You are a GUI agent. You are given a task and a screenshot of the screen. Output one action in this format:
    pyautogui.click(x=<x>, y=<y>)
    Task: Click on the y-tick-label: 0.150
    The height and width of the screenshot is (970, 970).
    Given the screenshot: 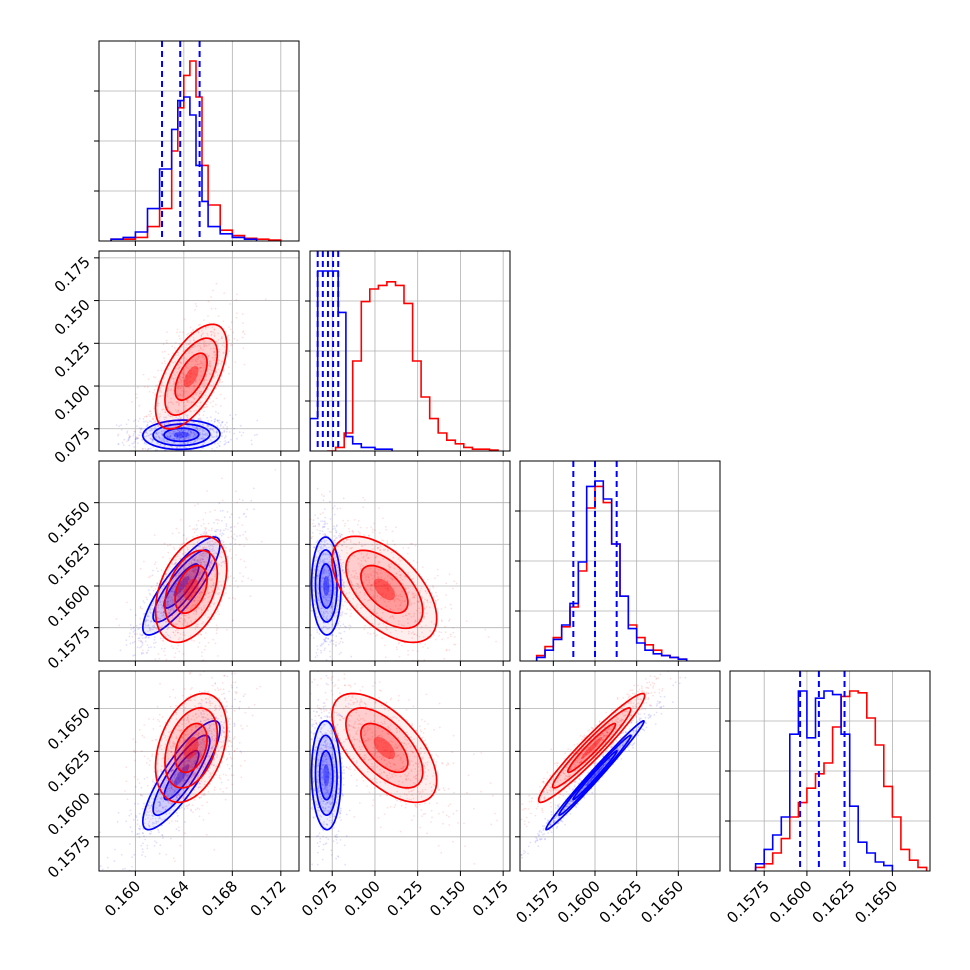 What is the action you would take?
    pyautogui.click(x=72, y=317)
    